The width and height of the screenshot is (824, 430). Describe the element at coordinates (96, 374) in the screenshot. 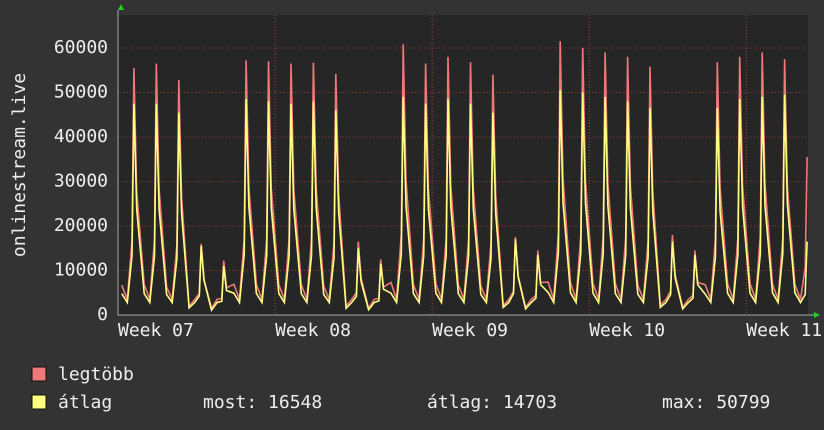

I see `legend-label: legtöbb` at that location.